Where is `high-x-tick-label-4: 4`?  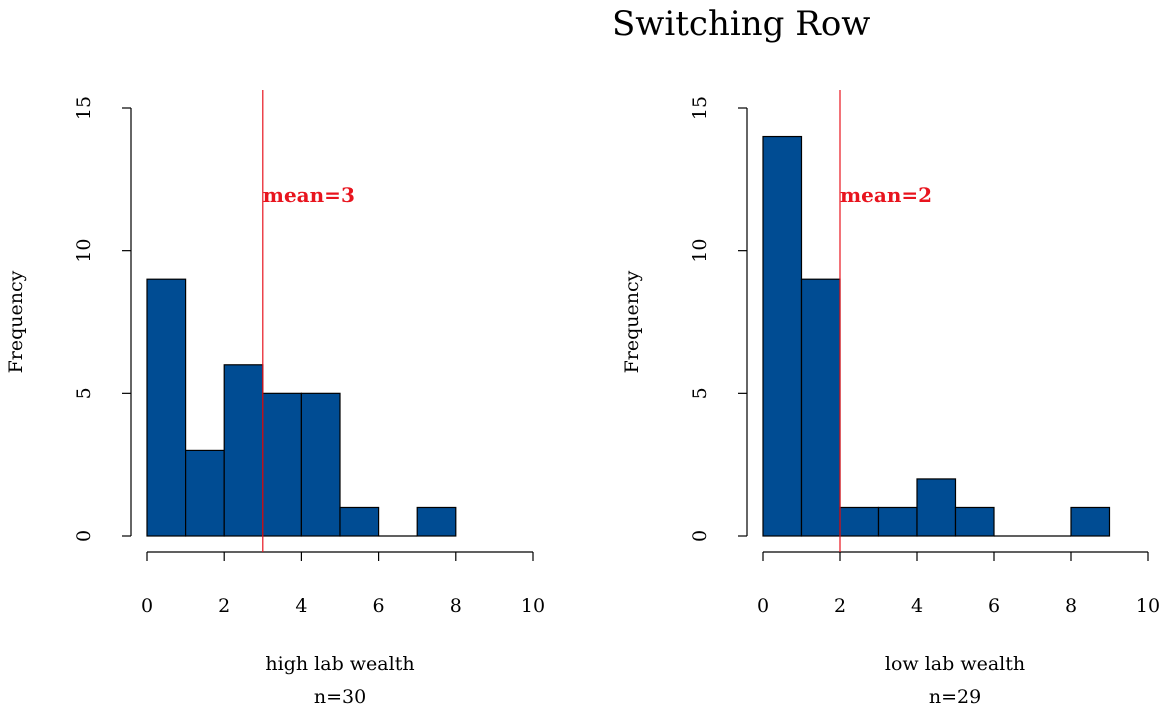
high-x-tick-label-4: 4 is located at coordinates (301, 606).